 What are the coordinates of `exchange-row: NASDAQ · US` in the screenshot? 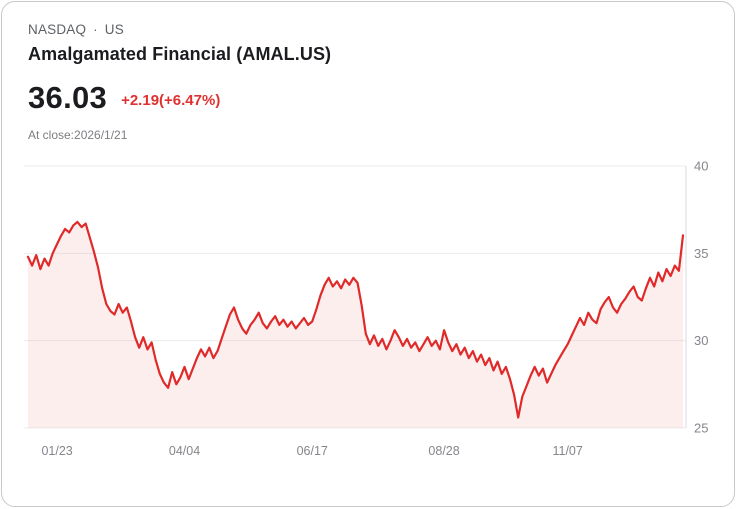 It's located at (369, 29).